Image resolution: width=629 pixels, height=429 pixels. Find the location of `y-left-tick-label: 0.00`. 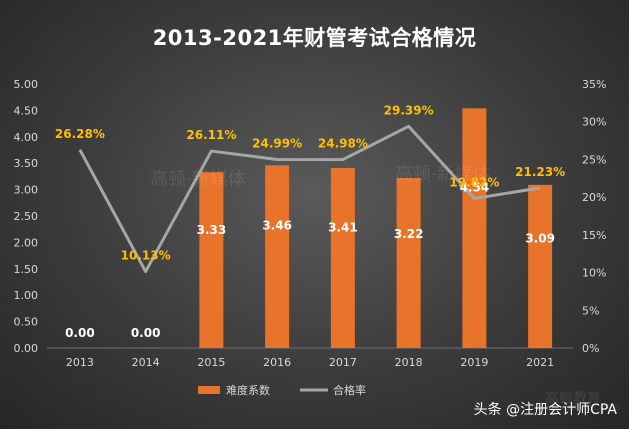

y-left-tick-label: 0.00 is located at coordinates (26, 348).